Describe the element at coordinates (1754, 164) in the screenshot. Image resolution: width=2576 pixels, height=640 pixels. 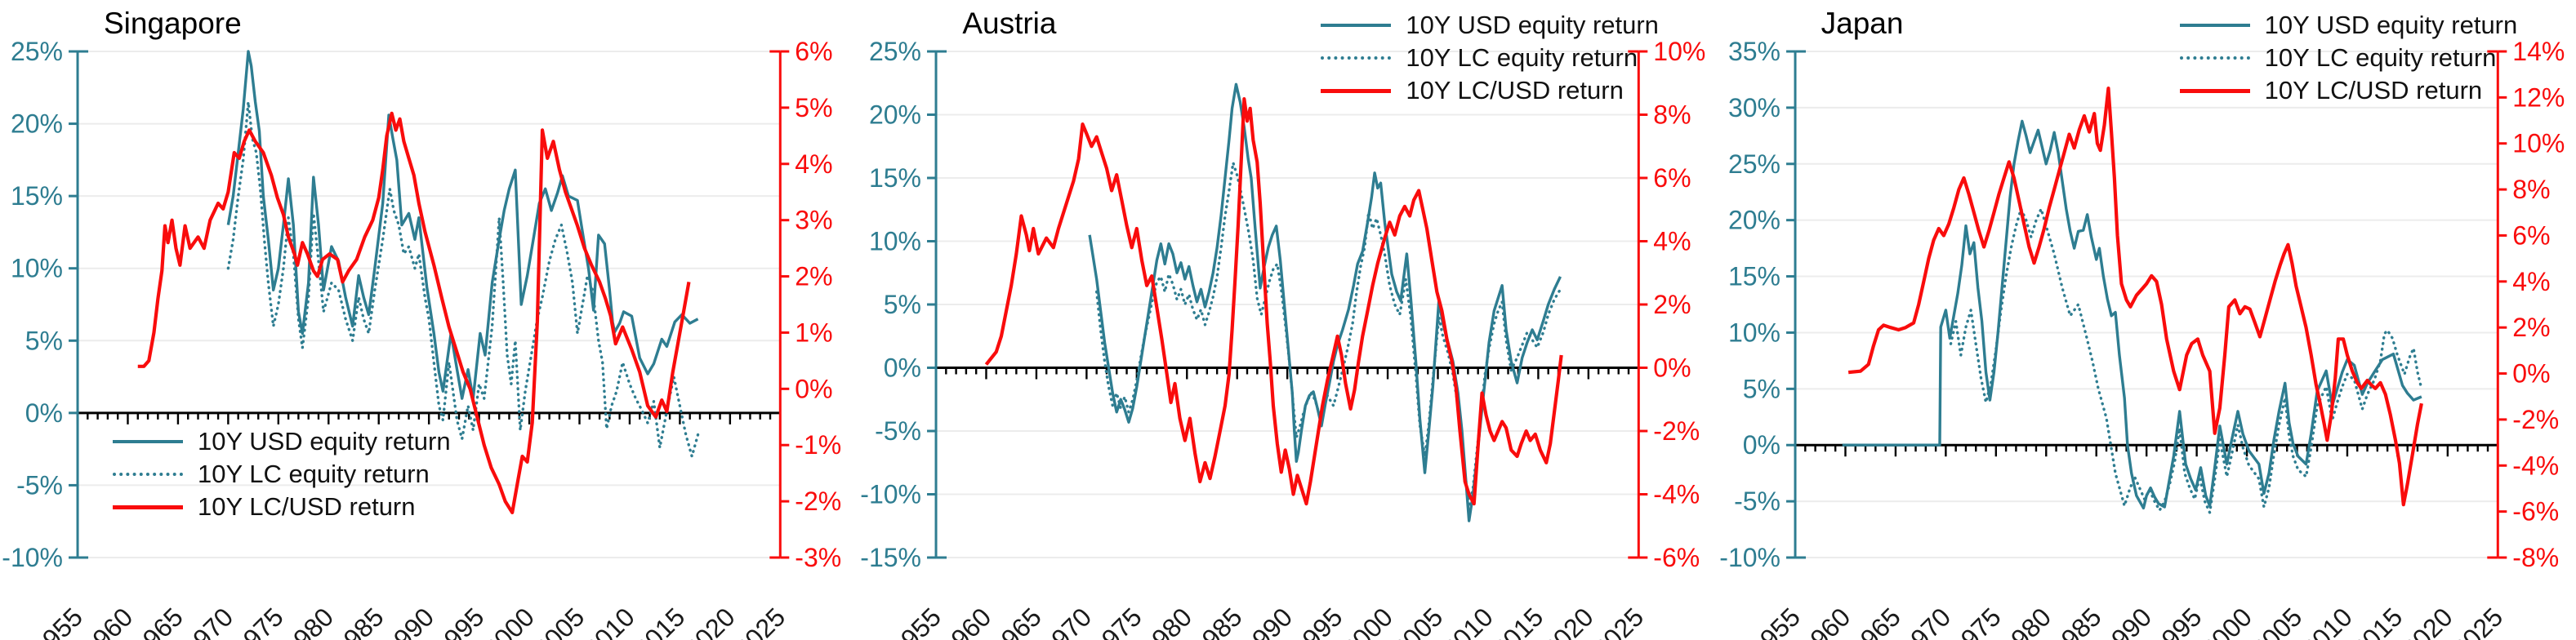
I see `svg-text: 25%` at that location.